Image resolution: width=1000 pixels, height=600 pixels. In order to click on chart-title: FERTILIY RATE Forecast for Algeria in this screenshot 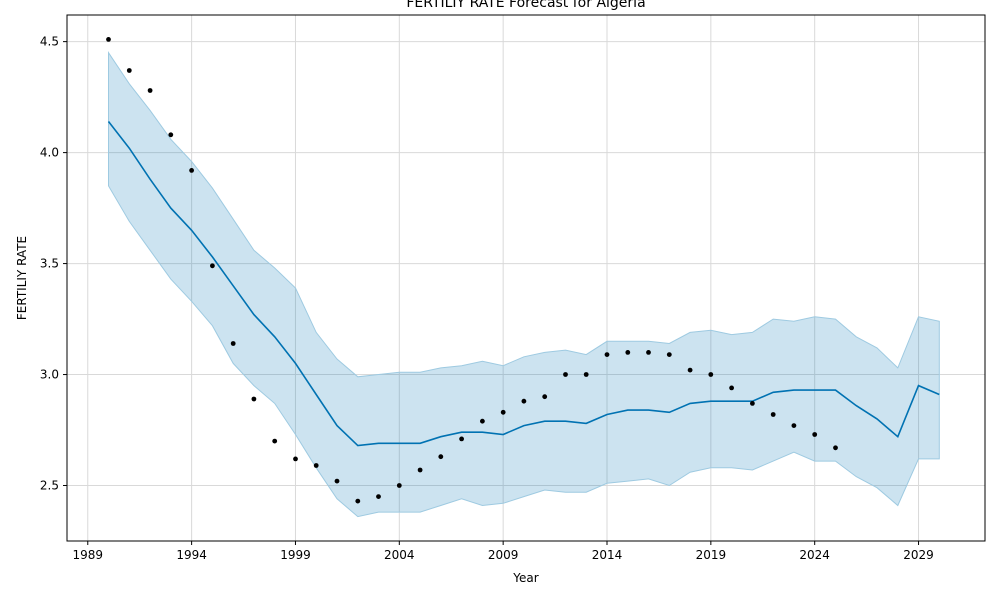, I will do `click(525, 5)`.